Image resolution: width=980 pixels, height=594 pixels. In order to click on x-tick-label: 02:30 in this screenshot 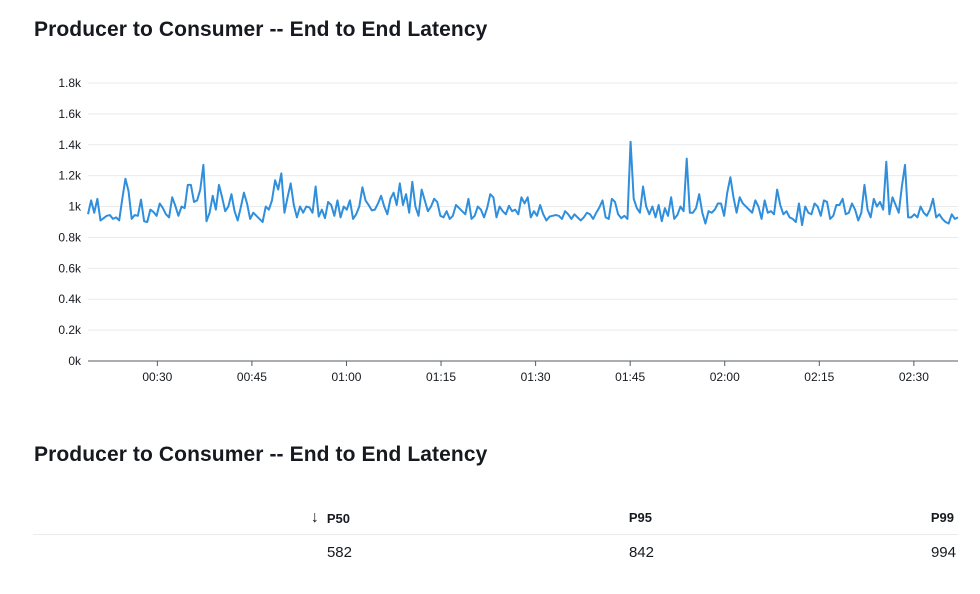, I will do `click(914, 377)`.